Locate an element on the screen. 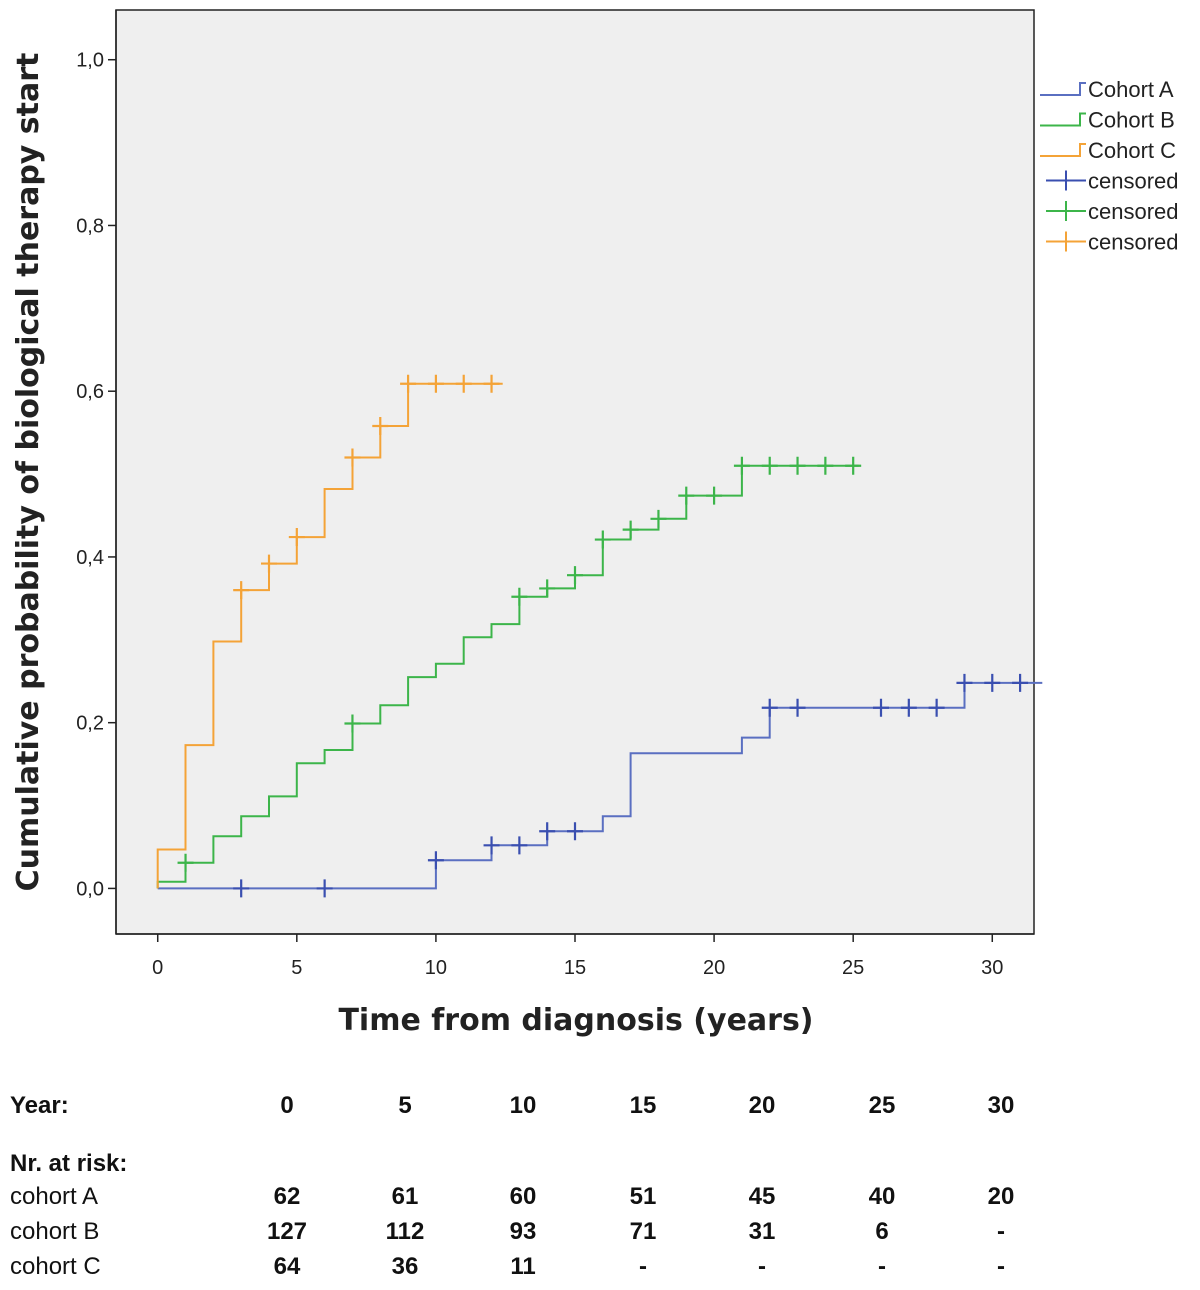 The height and width of the screenshot is (1290, 1200). at-risk-count: 6 is located at coordinates (882, 1231).